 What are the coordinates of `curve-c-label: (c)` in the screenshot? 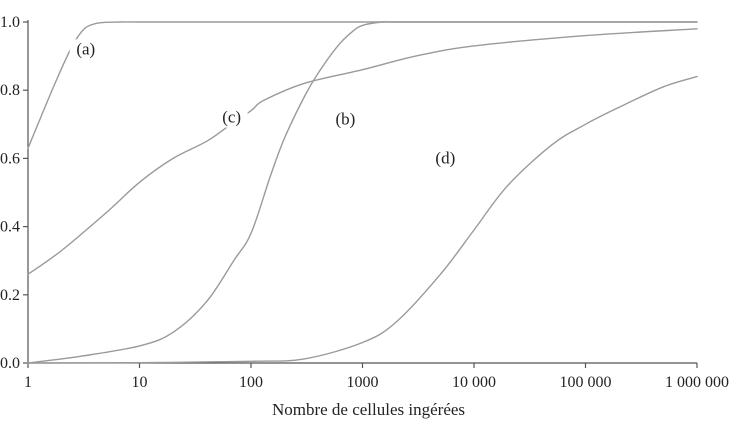 It's located at (231, 117).